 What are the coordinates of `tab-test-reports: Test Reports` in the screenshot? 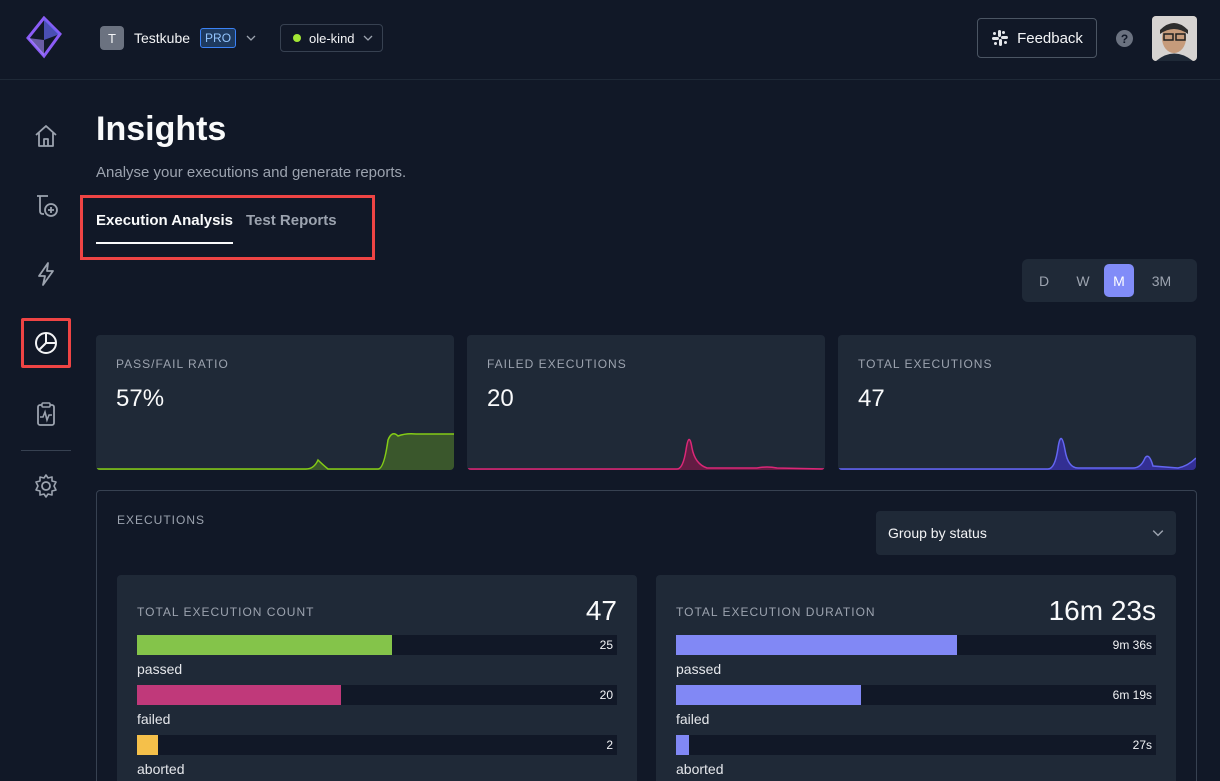 It's located at (291, 220).